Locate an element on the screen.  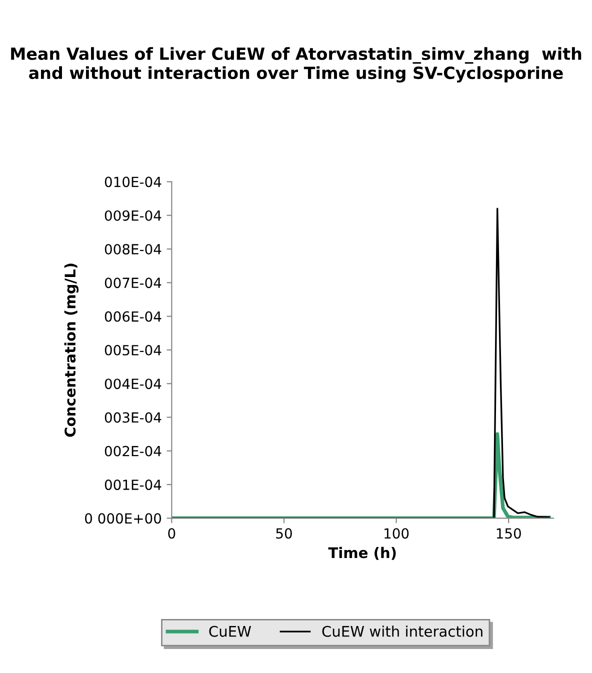
chart-title: Mean Values of Liver CuEW of Atorvastatin_simv_zhang with and without interaction over Time using SV-Cyclosporine is located at coordinates (296, 64).